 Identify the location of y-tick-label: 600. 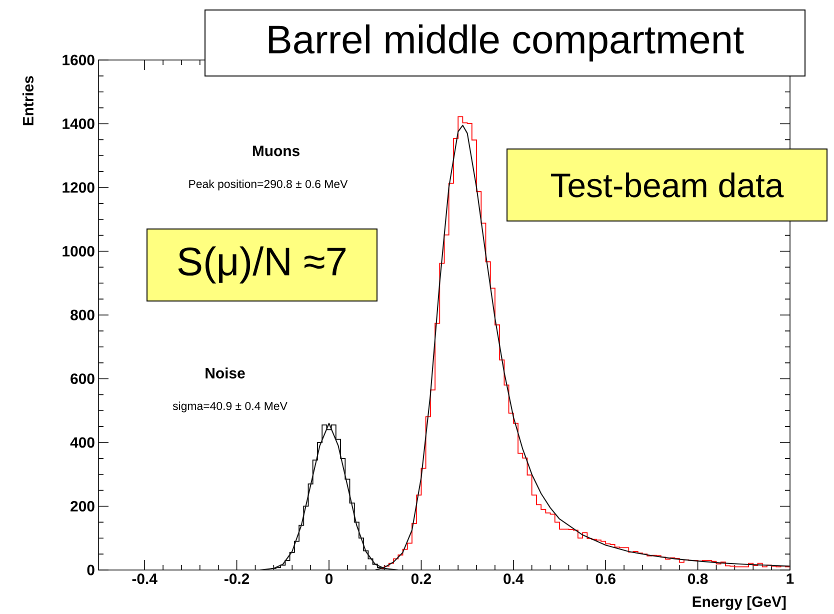
(82, 378).